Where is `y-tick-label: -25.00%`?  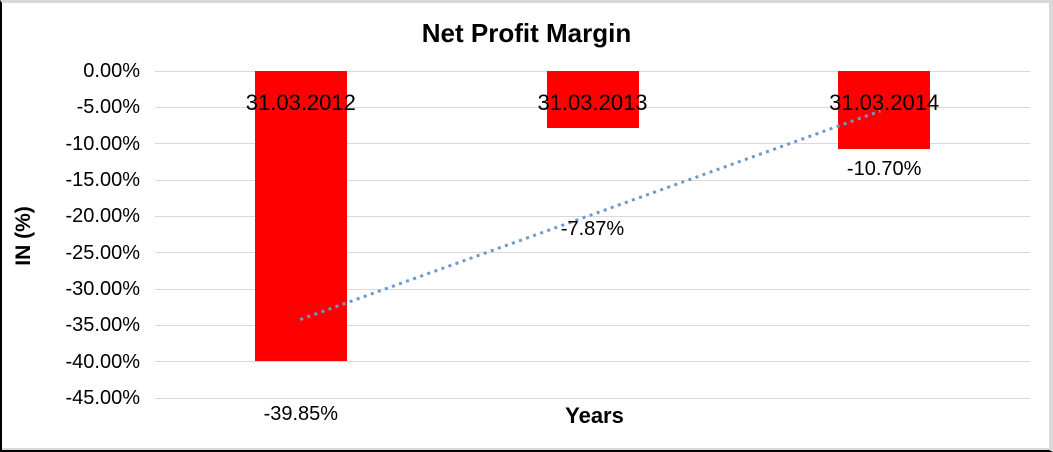
y-tick-label: -25.00% is located at coordinates (103, 252).